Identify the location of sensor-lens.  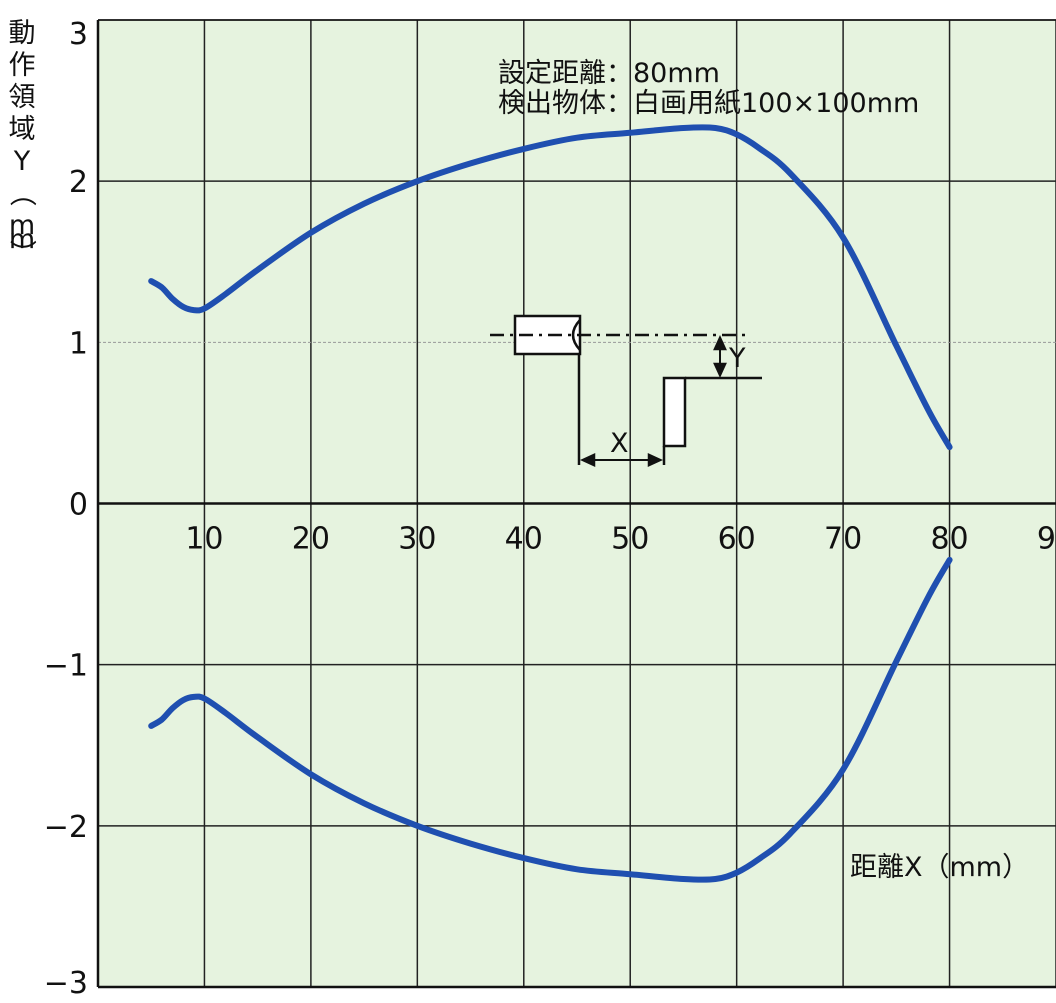
(576, 335).